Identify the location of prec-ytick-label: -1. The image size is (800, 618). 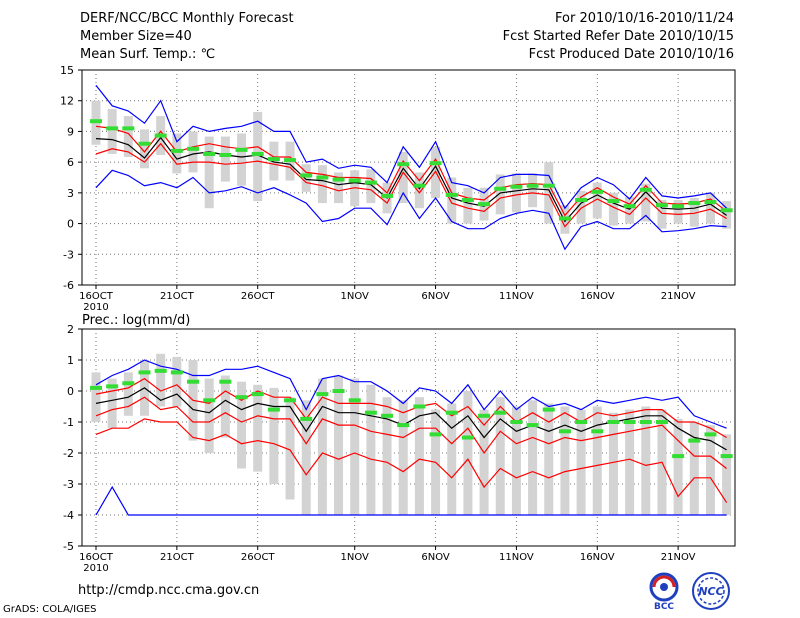
(68, 422).